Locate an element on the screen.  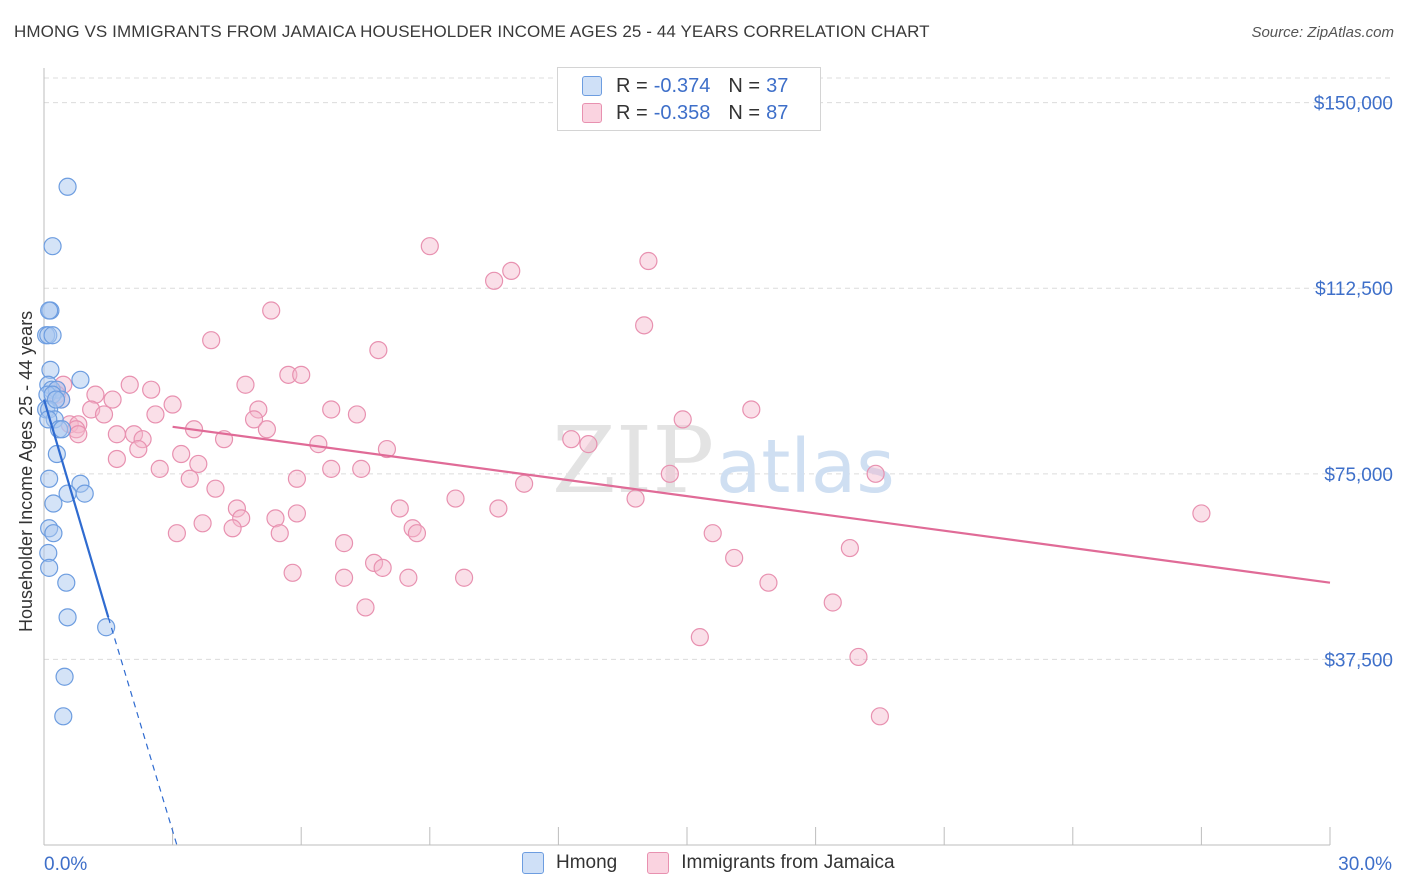
legend-item-jamaica: Immigrants from Jamaica is located at coordinates (771, 863).